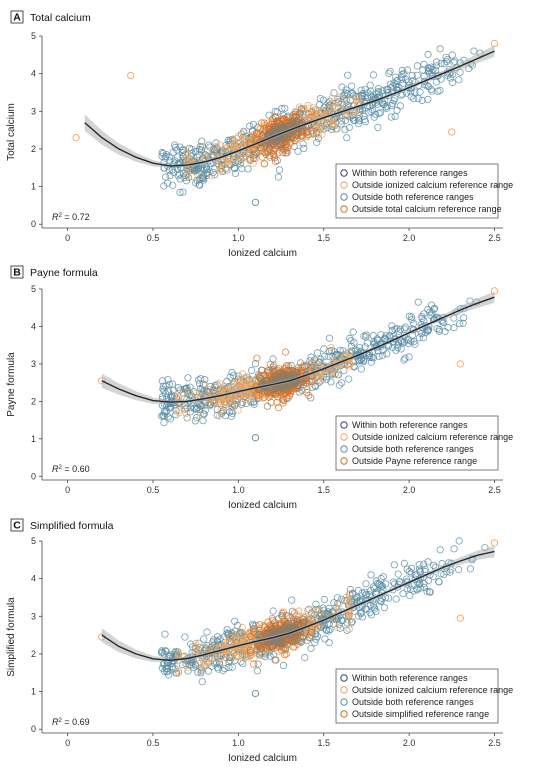 The height and width of the screenshot is (783, 543). What do you see at coordinates (417, 443) in the screenshot?
I see `legend-box` at bounding box center [417, 443].